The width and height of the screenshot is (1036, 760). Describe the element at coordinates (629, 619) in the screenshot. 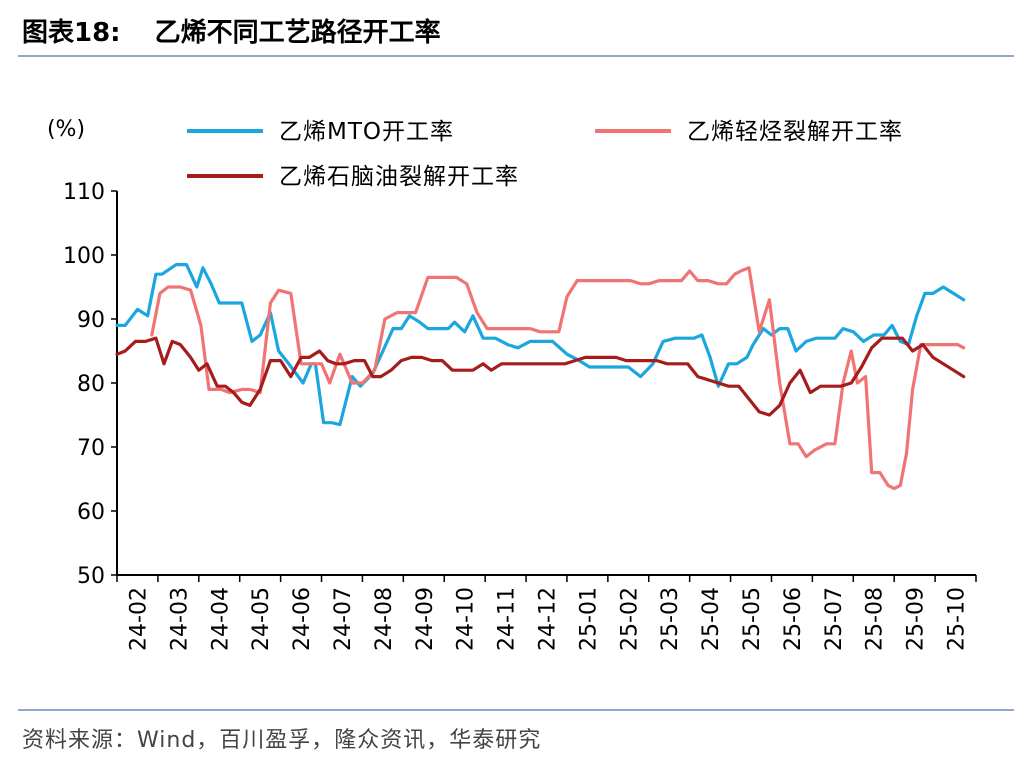

I see `x-tick-label: 25-02` at that location.